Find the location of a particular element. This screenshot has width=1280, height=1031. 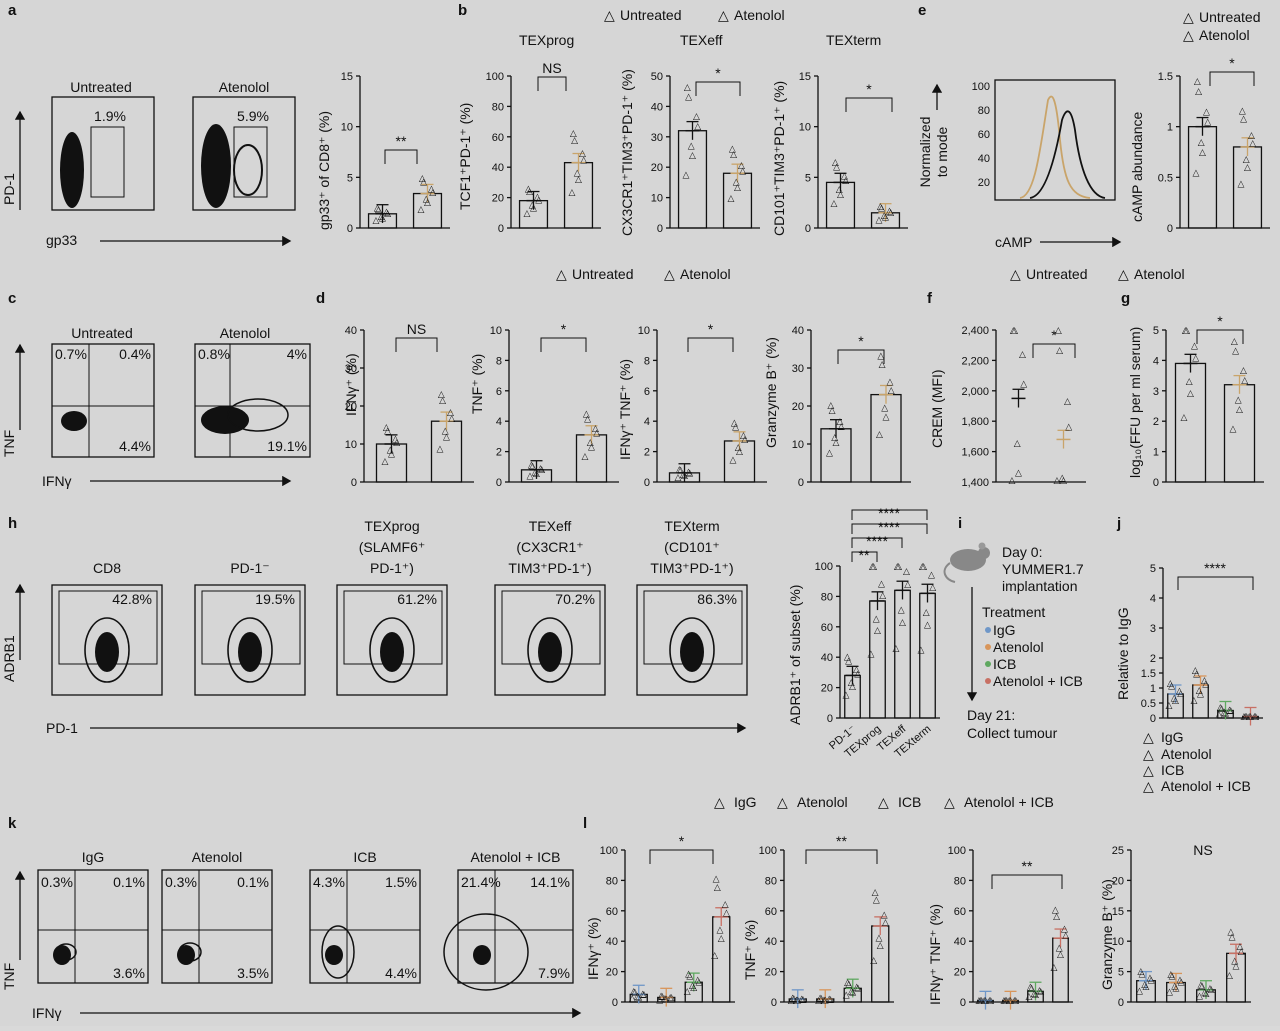

svg-text: 80 is located at coordinates (984, 111).